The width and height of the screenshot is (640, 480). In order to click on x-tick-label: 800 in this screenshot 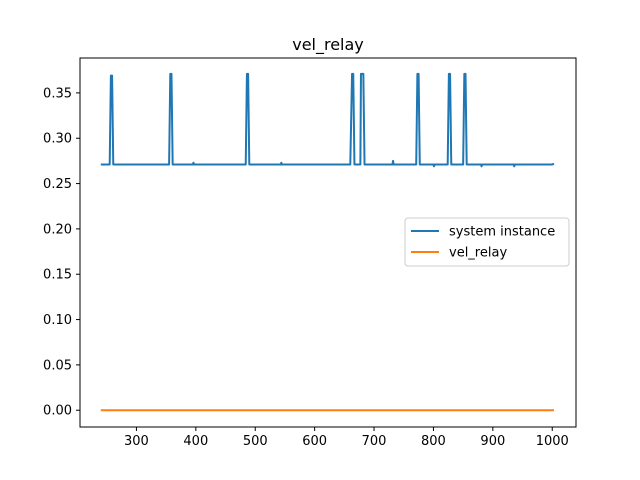, I will do `click(433, 441)`.